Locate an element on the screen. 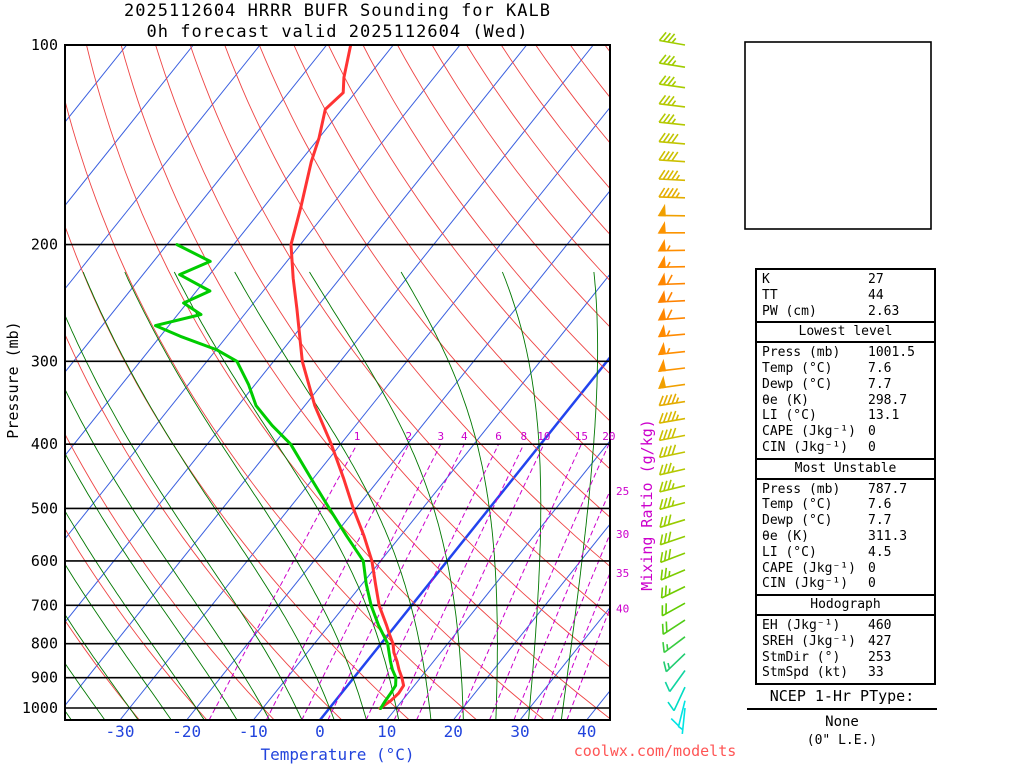 The image size is (1024, 768). stat-value: 7.6 is located at coordinates (880, 368).